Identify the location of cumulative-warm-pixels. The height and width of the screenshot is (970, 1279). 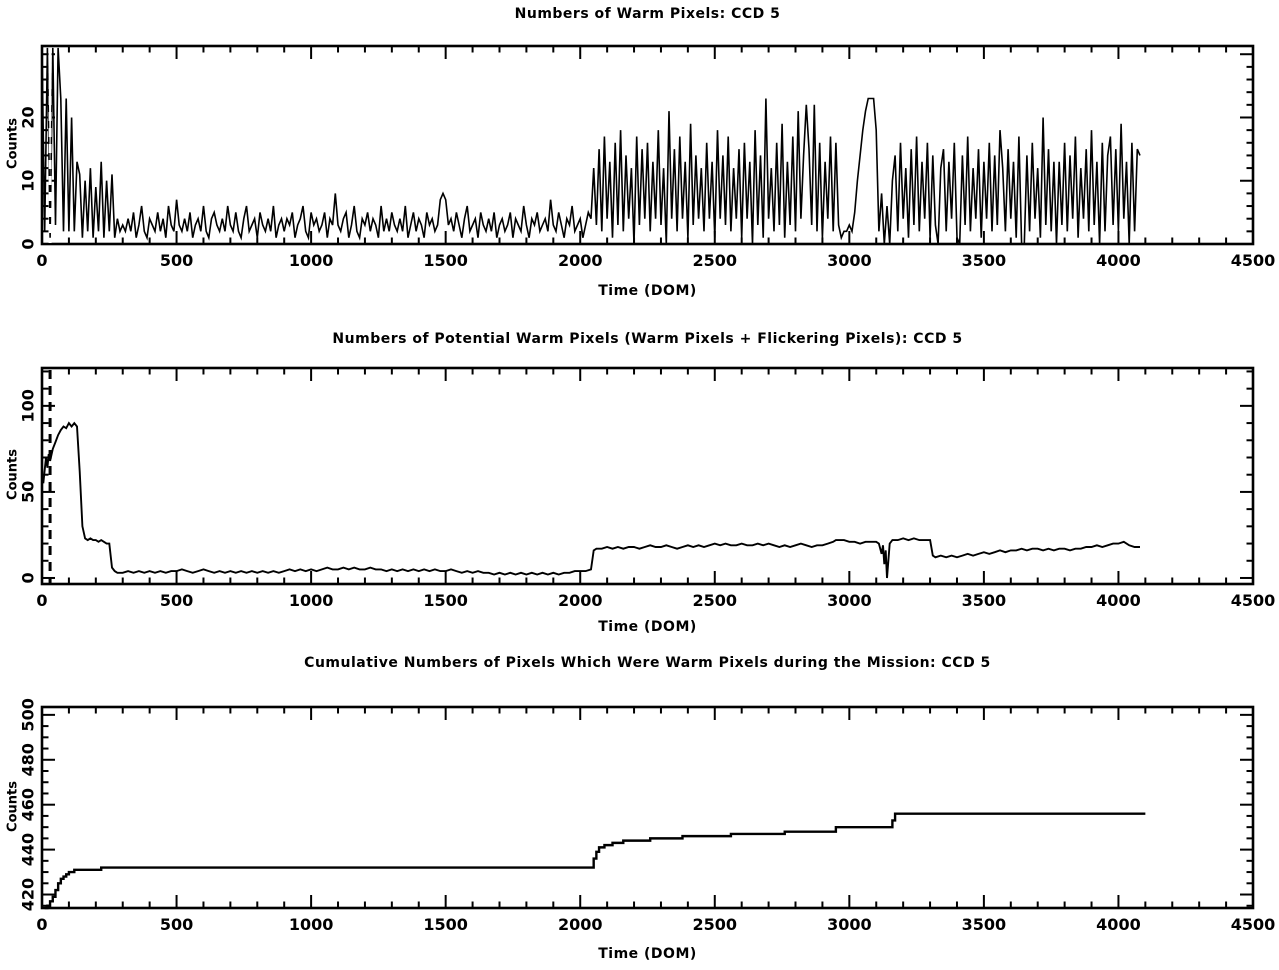
(595, 861).